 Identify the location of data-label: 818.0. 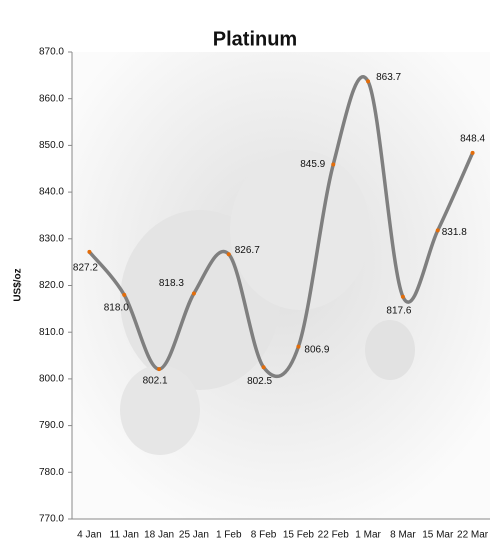
(116, 307).